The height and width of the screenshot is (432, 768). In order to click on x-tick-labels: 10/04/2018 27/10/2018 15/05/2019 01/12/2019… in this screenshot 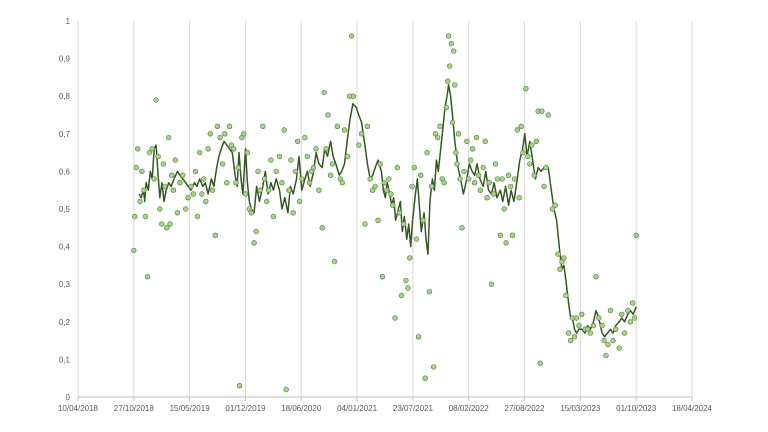, I will do `click(385, 408)`.